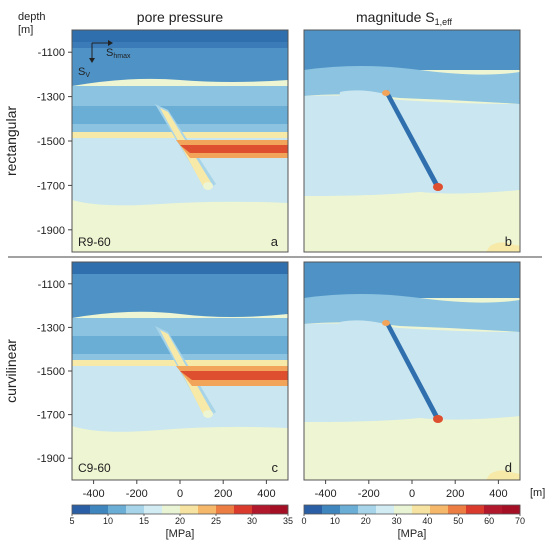 Image resolution: width=550 pixels, height=544 pixels. What do you see at coordinates (94, 468) in the screenshot?
I see `panel-c-model-label: C9-60` at bounding box center [94, 468].